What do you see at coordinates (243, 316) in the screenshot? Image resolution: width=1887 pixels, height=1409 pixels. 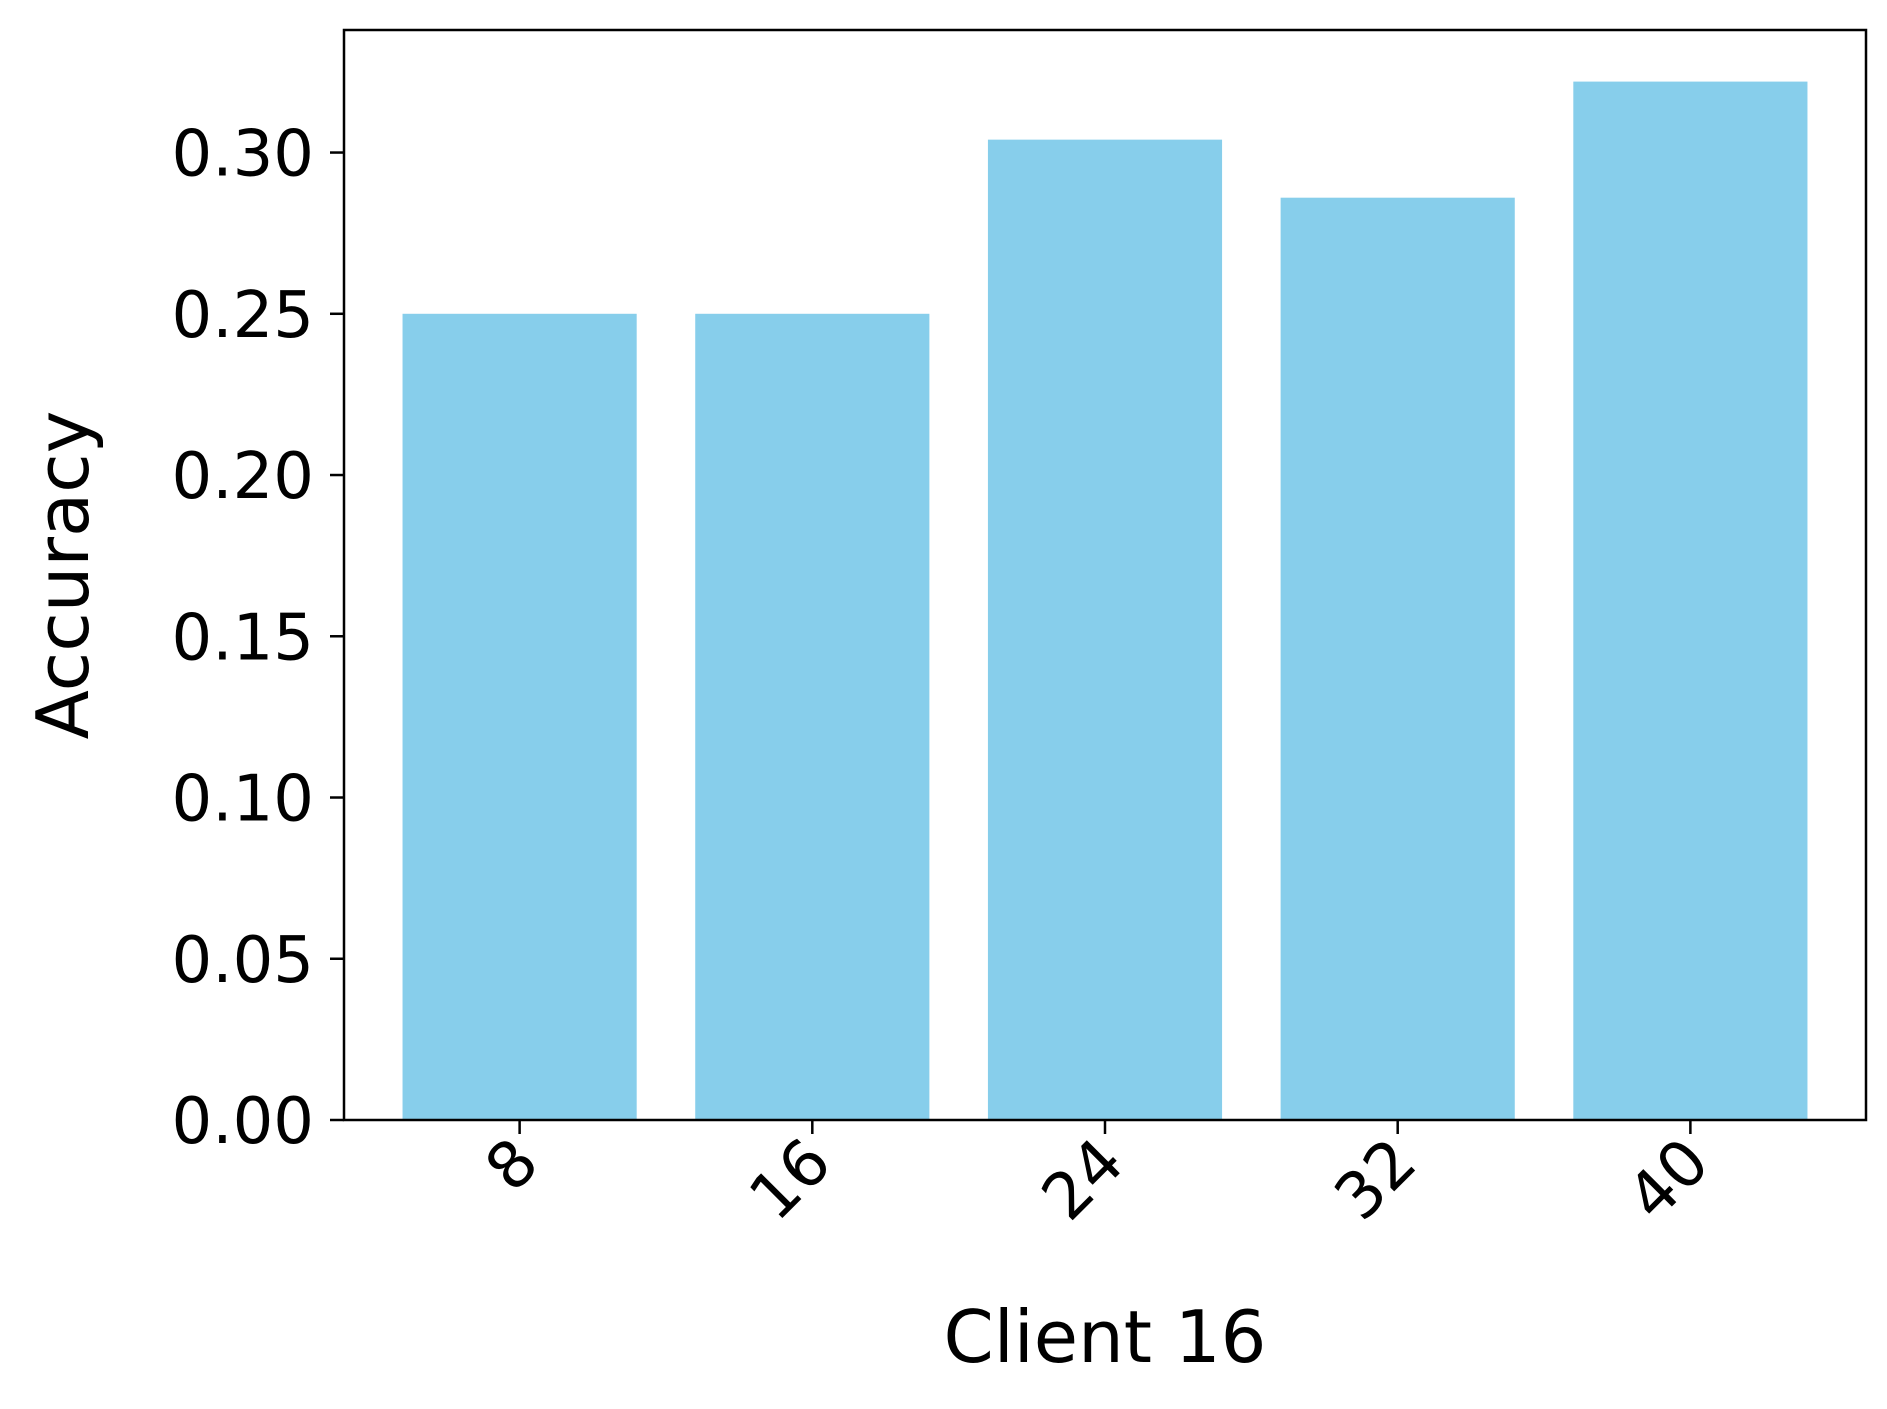 I see `y-tick-label-0.25: 0.25` at bounding box center [243, 316].